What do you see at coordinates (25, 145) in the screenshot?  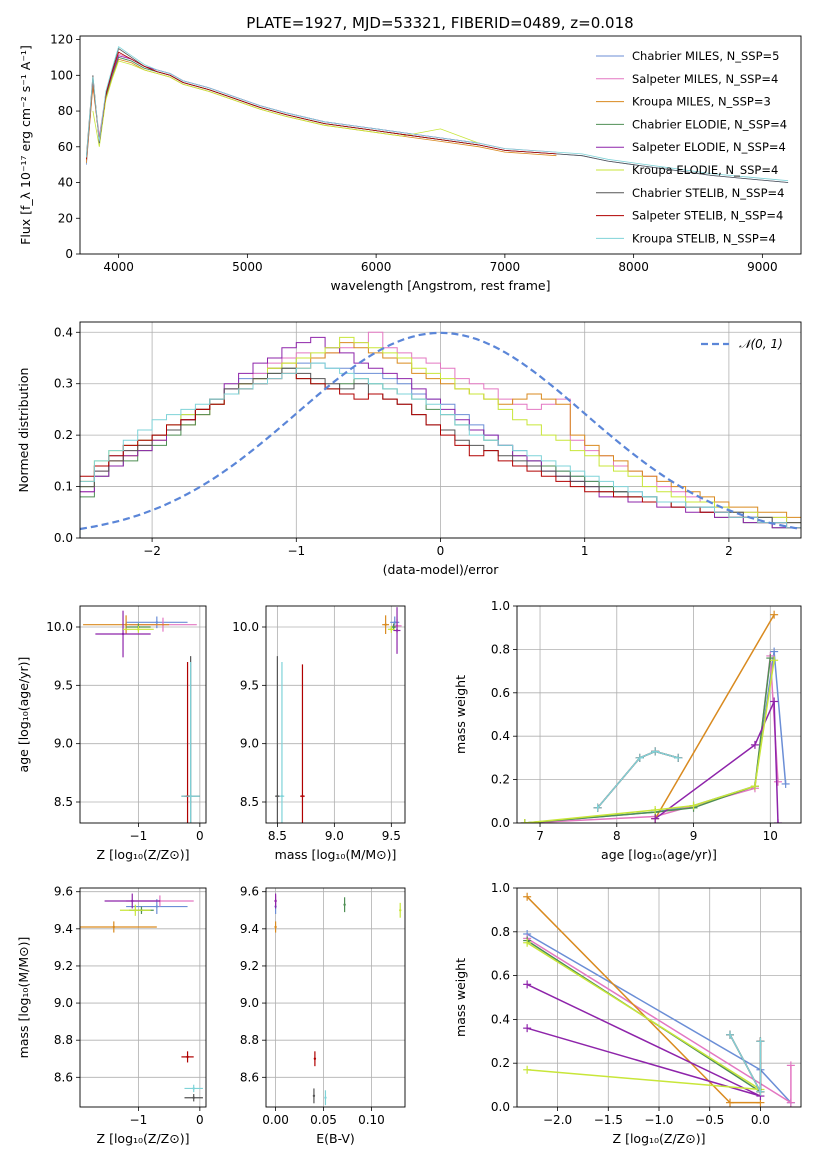 I see `y-axis-label: Flux [f_λ 10⁻¹⁷ erg cm⁻² s⁻¹ A⁻¹]` at bounding box center [25, 145].